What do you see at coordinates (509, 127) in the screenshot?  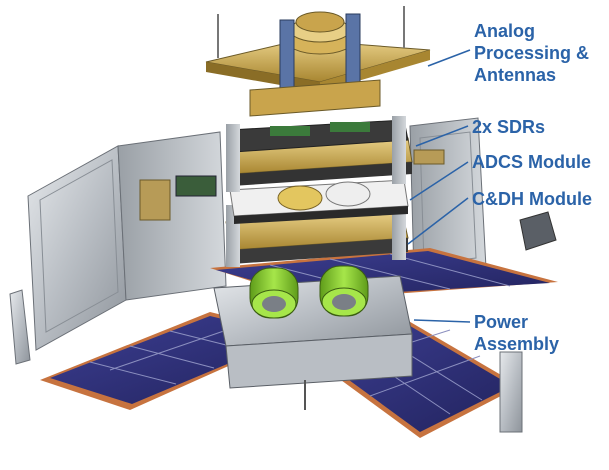 I see `label-sdrs: 2x SDRs` at bounding box center [509, 127].